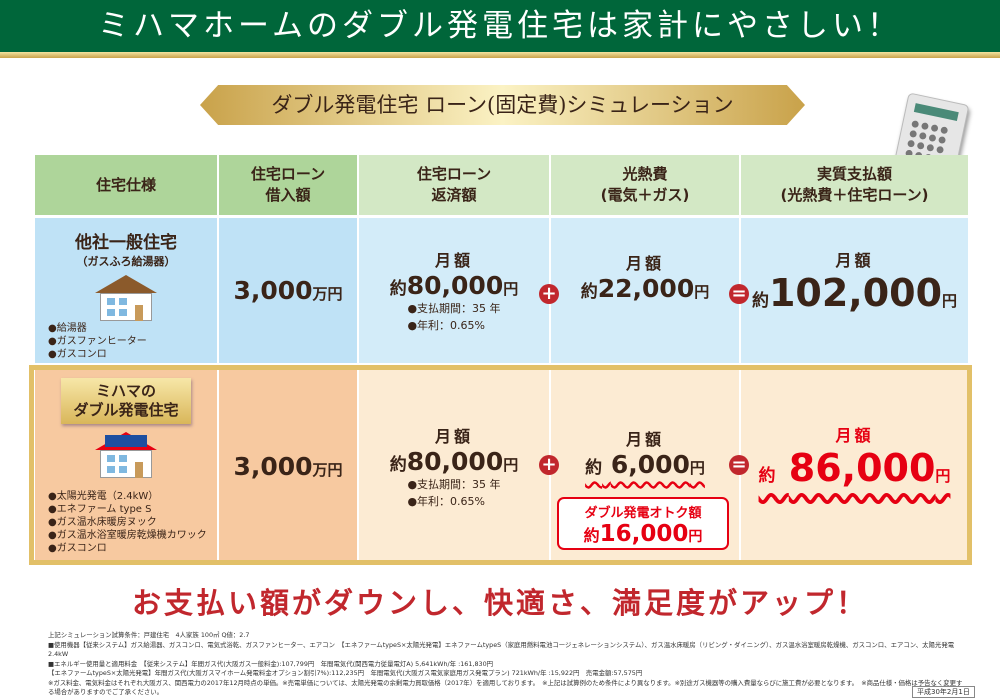  Describe the element at coordinates (126, 300) in the screenshot. I see `standard-house-icon` at that location.